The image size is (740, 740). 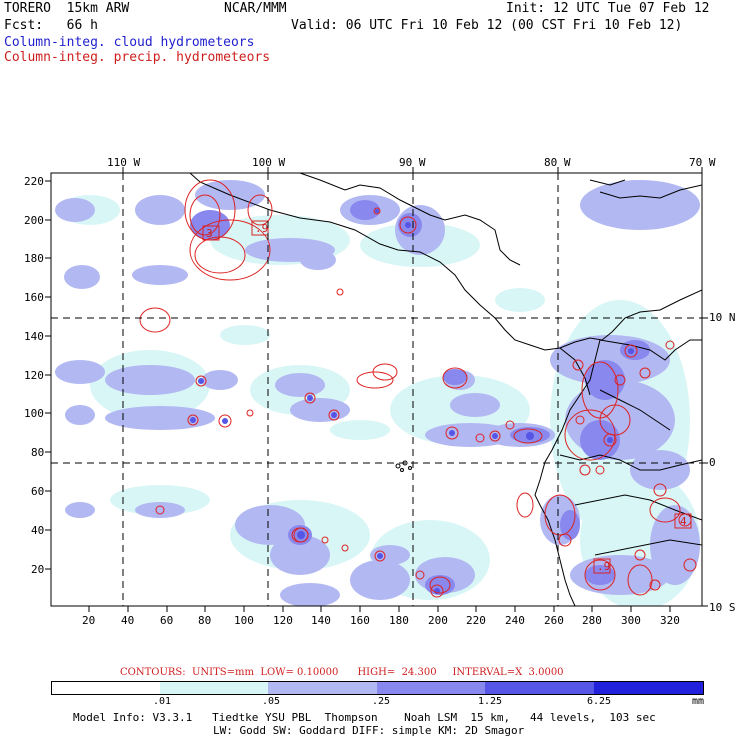 I want to click on x-tick: 60, so click(x=167, y=620).